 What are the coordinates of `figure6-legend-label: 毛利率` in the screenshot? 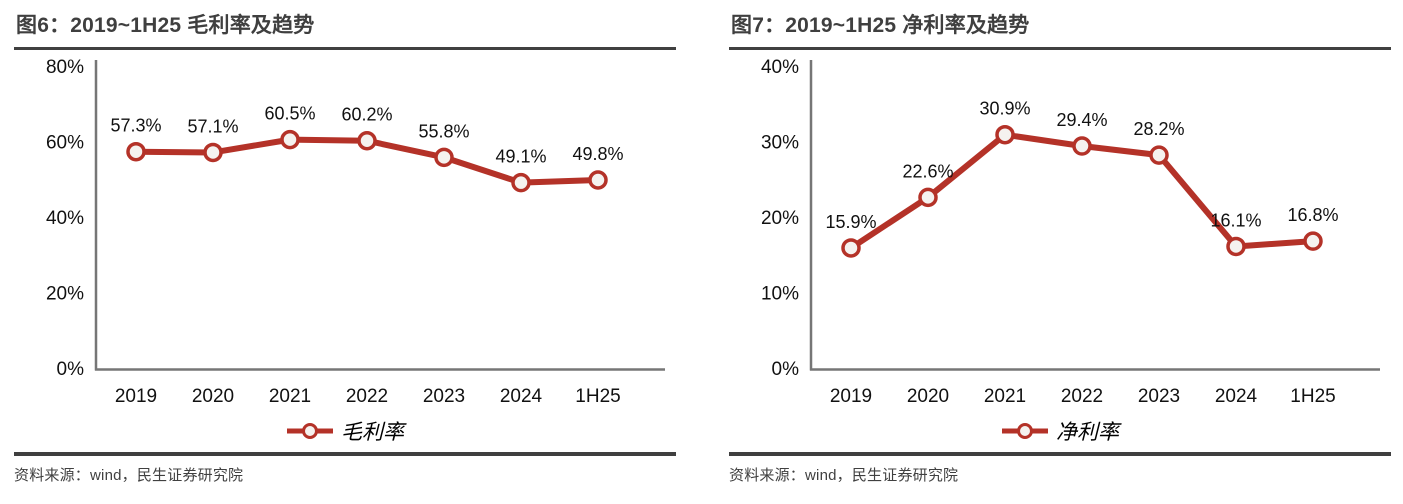 It's located at (372, 432).